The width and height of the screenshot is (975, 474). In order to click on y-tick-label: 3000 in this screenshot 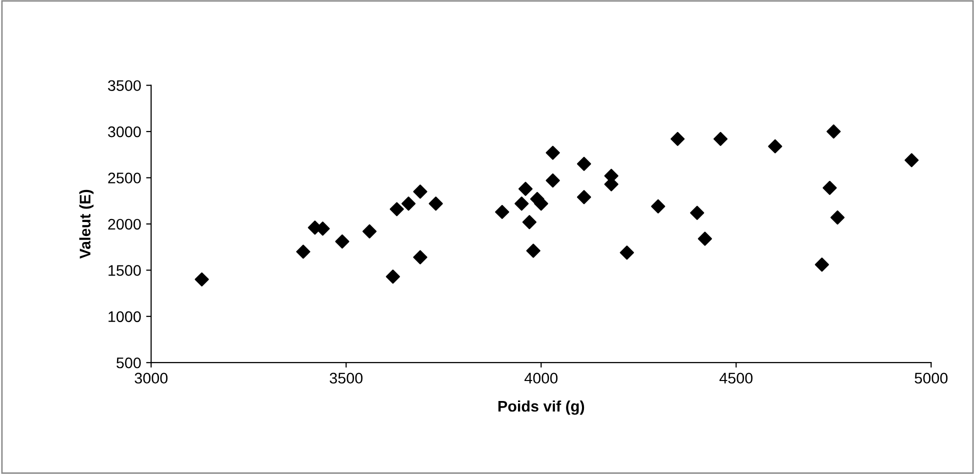, I will do `click(124, 132)`.